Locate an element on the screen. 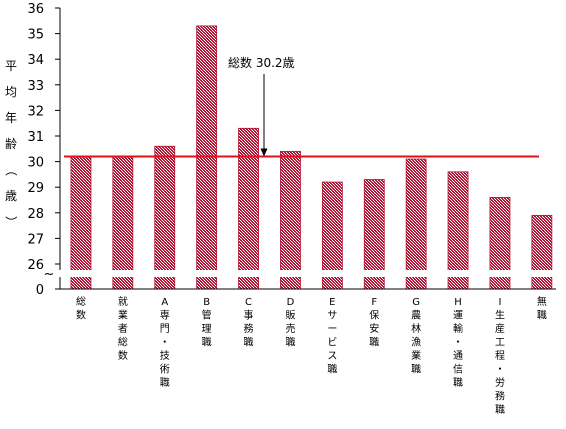  category-label-char: 就 is located at coordinates (123, 301).